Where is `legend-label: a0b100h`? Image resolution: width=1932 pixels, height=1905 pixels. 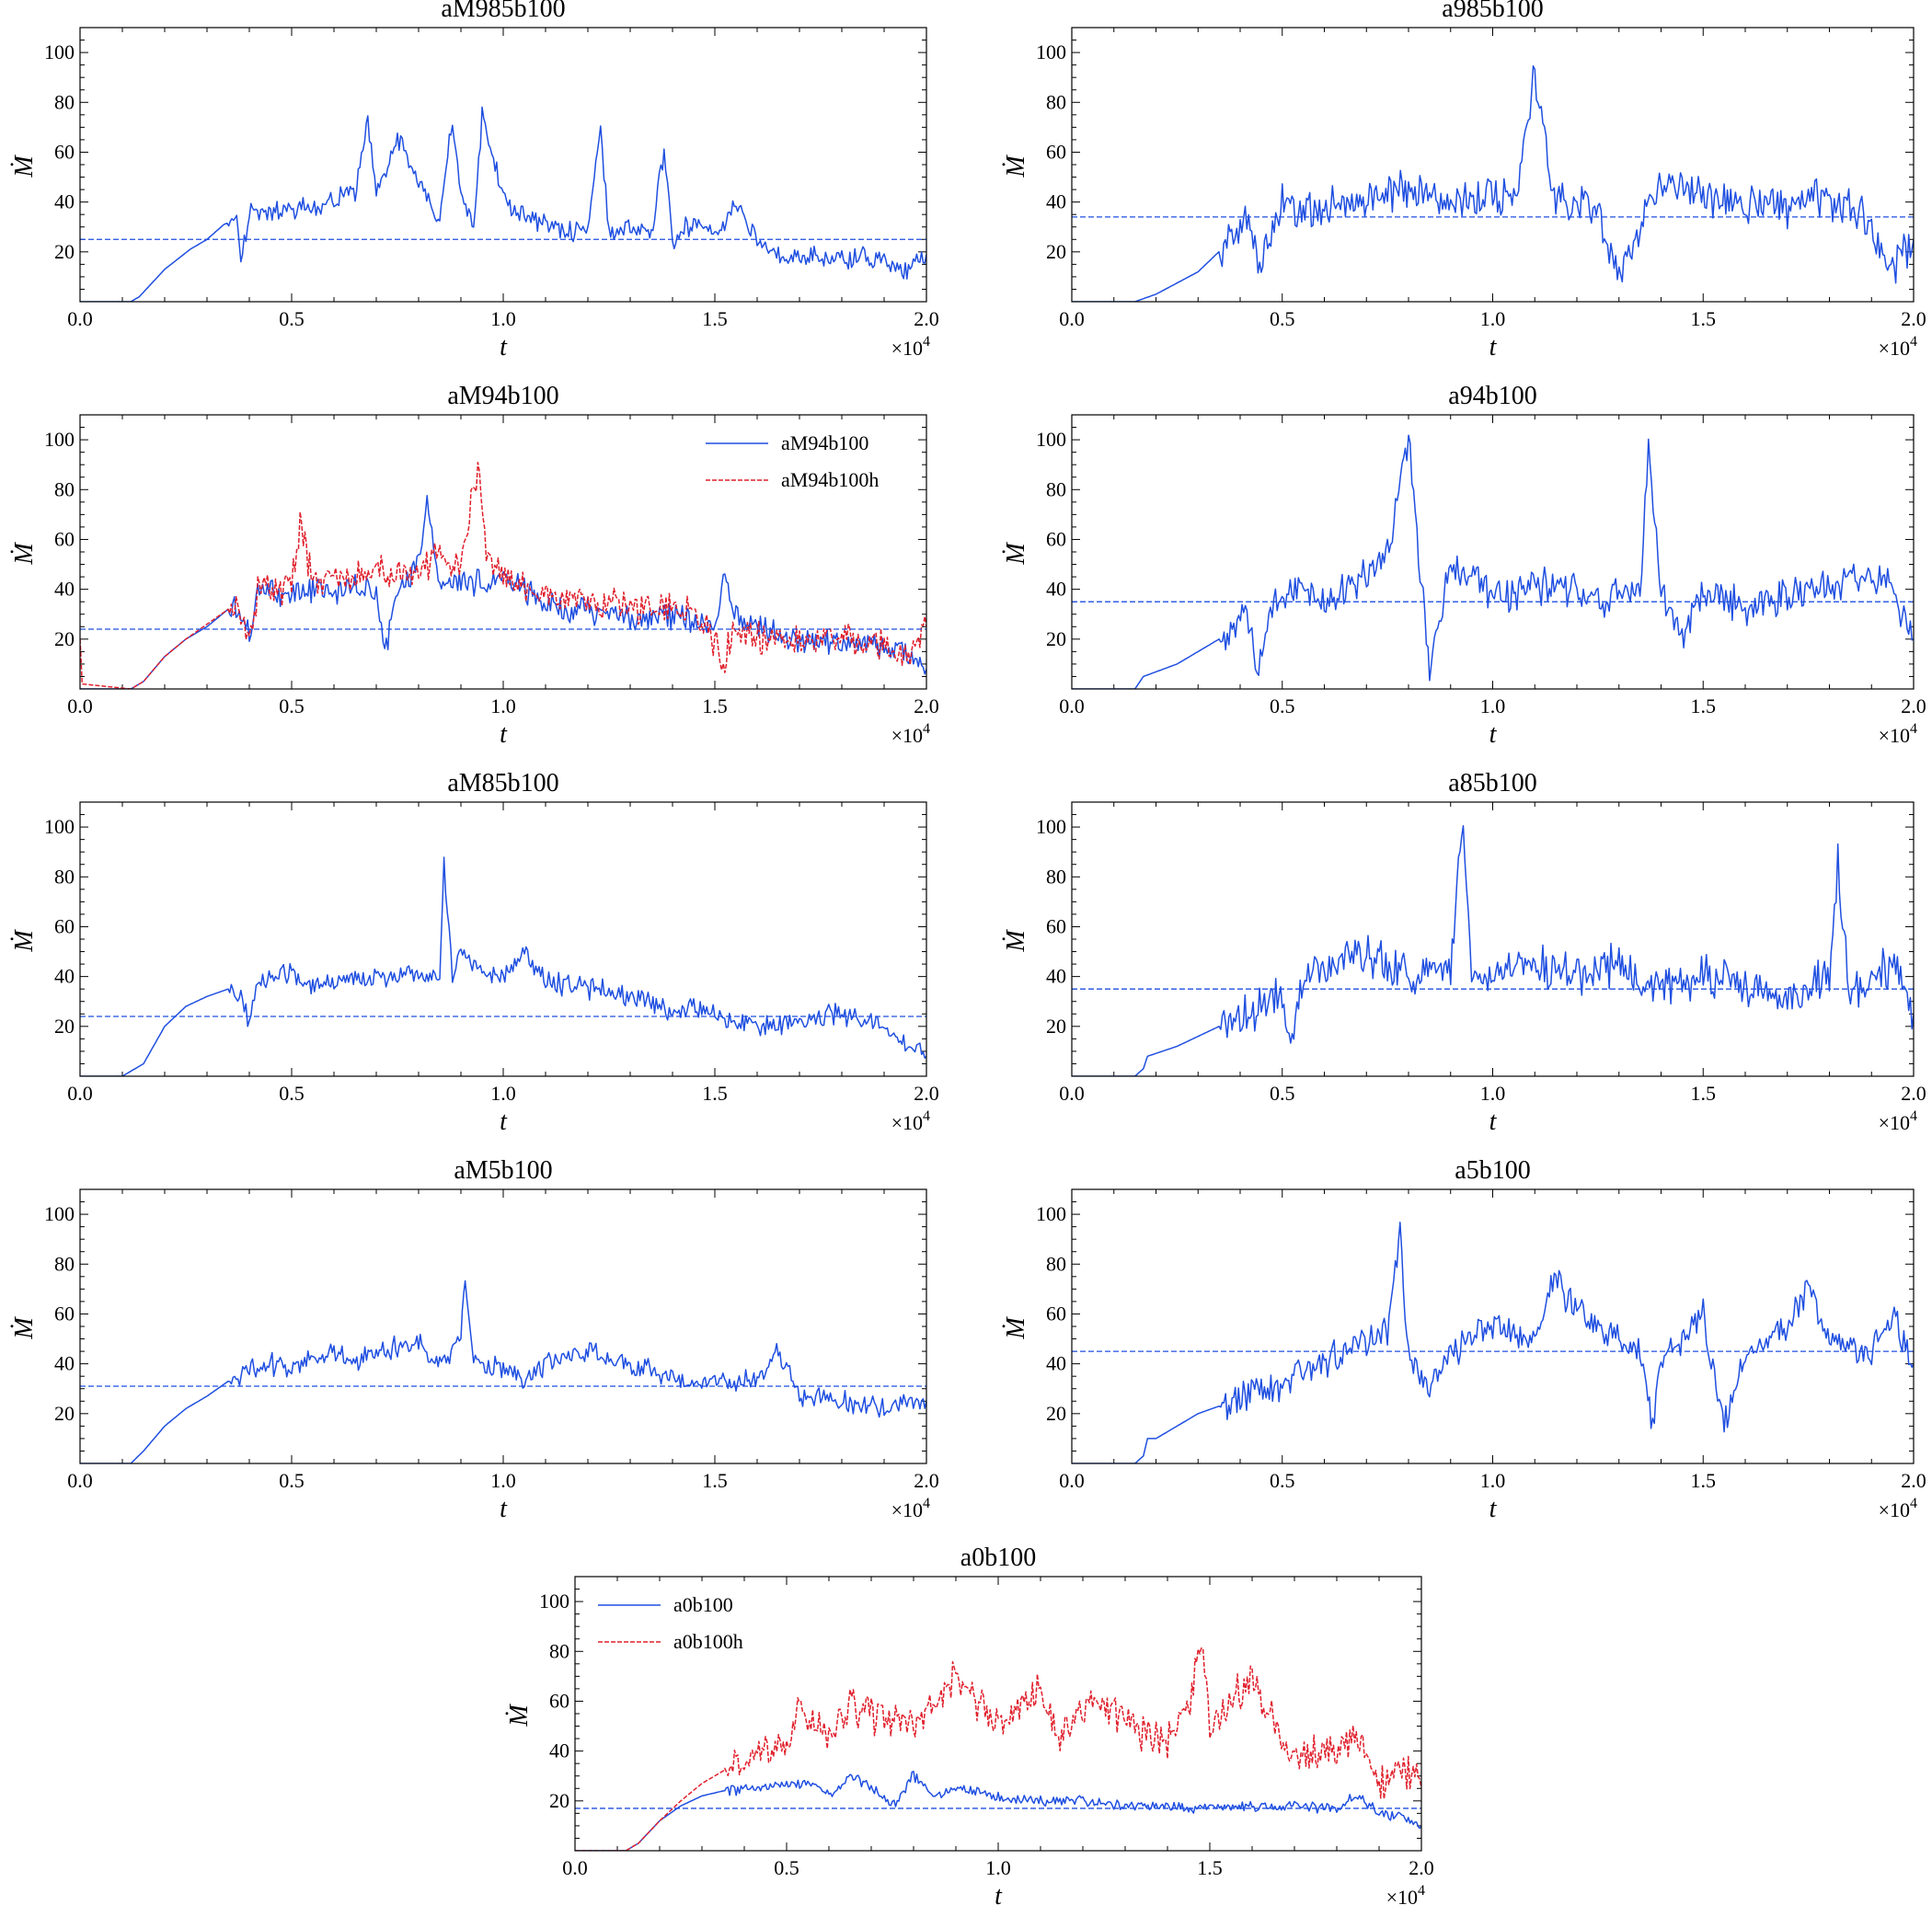
legend-label: a0b100h is located at coordinates (708, 1642).